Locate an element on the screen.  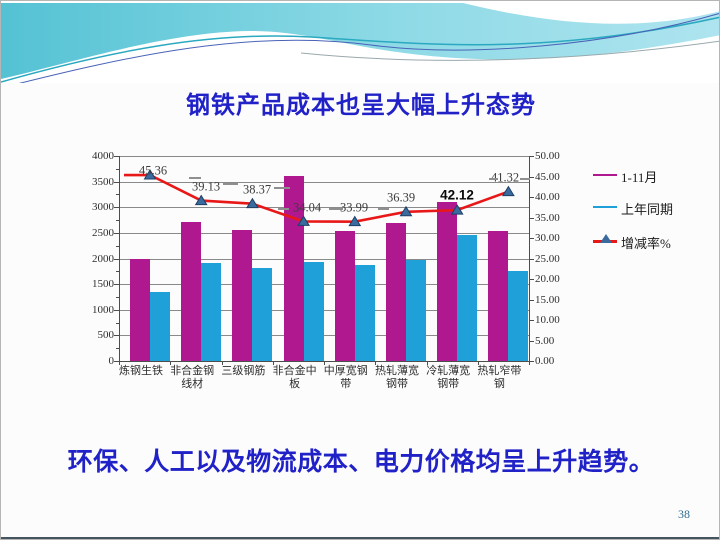
rate-data-label: 33.99 is located at coordinates (354, 207).